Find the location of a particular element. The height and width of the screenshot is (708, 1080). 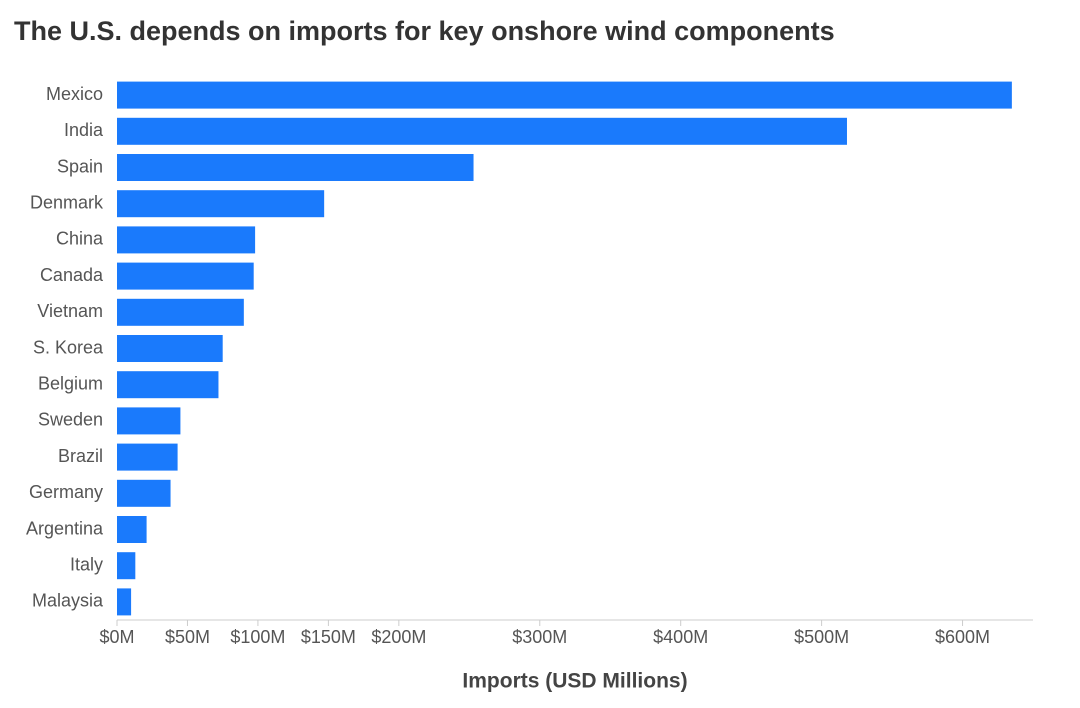

y-tick-label: Spain is located at coordinates (80, 166).